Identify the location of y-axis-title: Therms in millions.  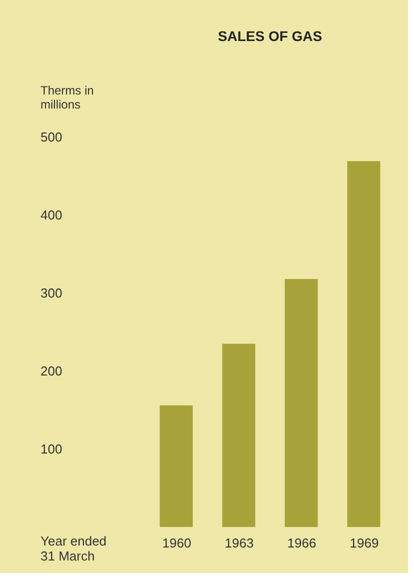
(67, 98).